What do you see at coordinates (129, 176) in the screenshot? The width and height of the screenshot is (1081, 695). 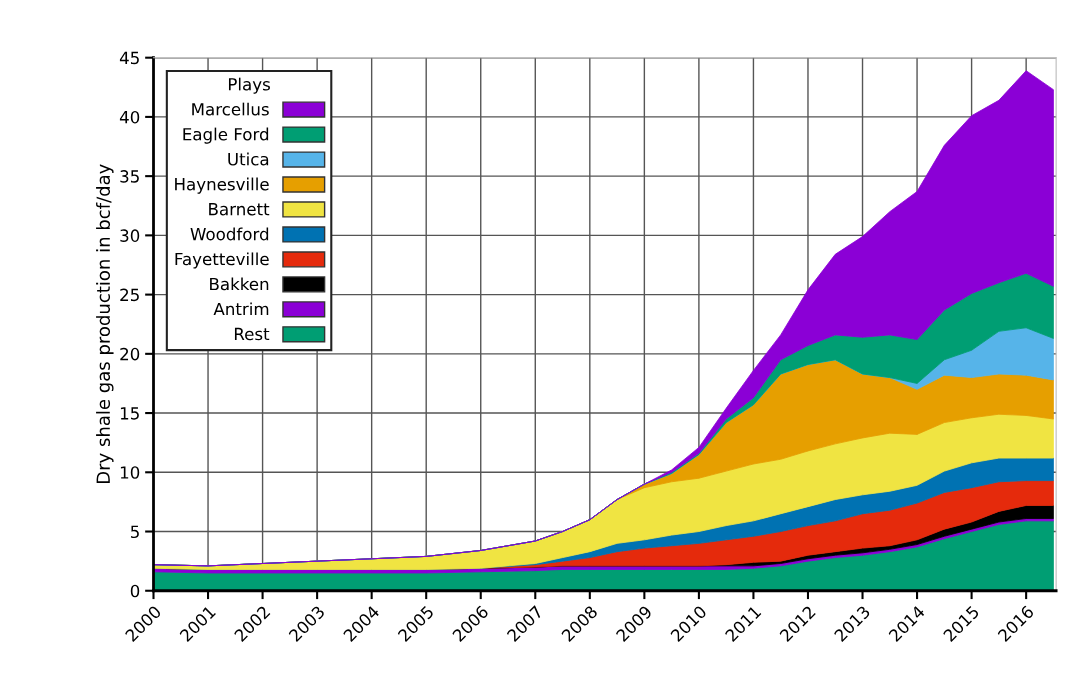 I see `y-tick-label: 35` at bounding box center [129, 176].